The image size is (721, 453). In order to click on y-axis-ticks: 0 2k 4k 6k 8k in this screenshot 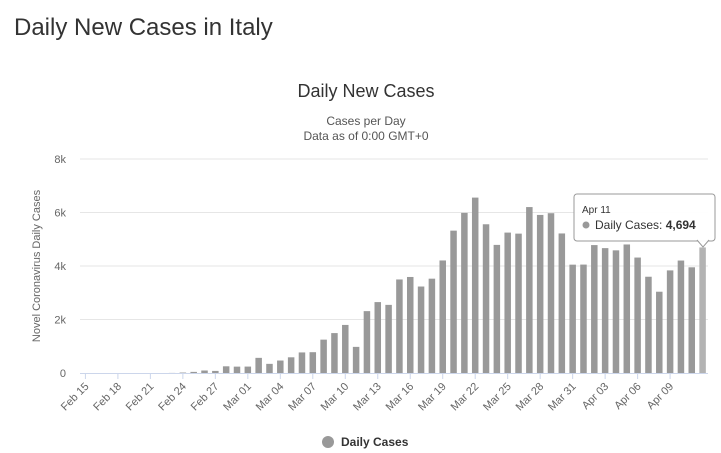, I will do `click(60, 267)`.